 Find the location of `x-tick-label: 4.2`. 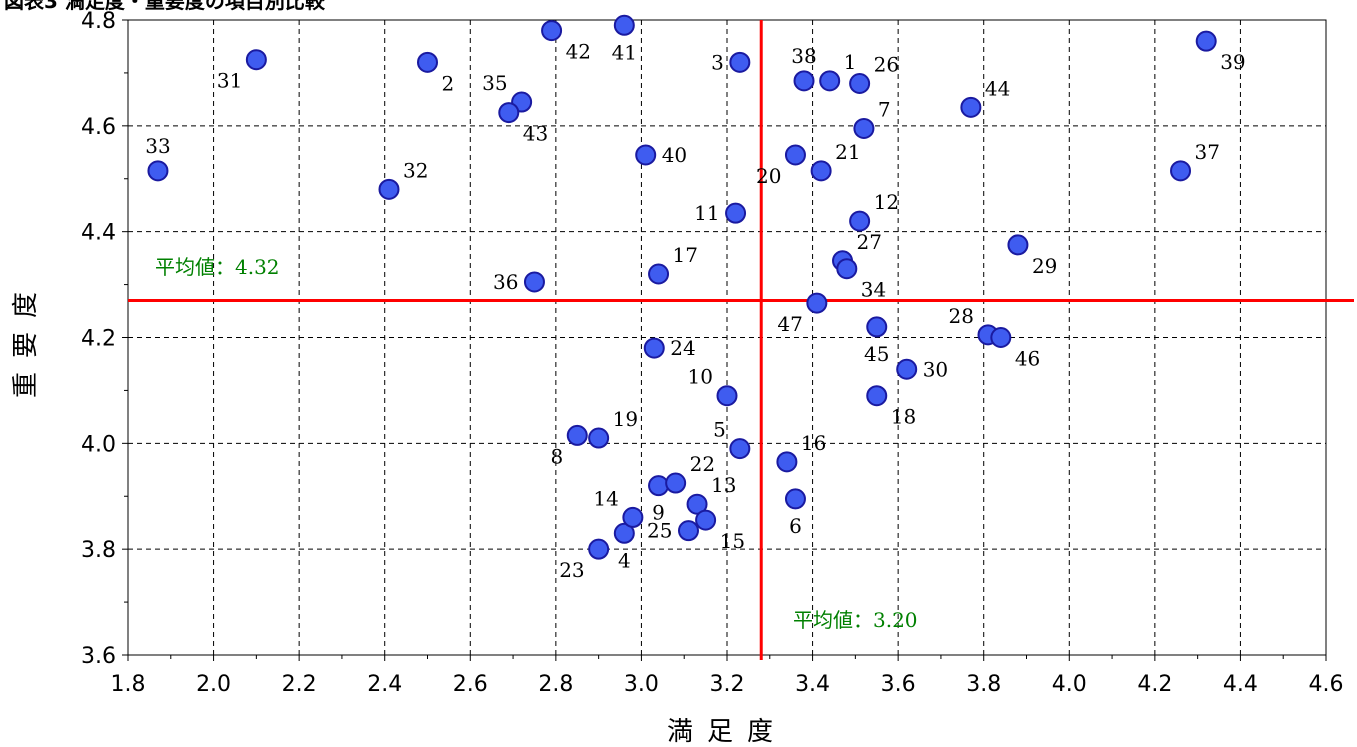

x-tick-label: 4.2 is located at coordinates (1154, 684).